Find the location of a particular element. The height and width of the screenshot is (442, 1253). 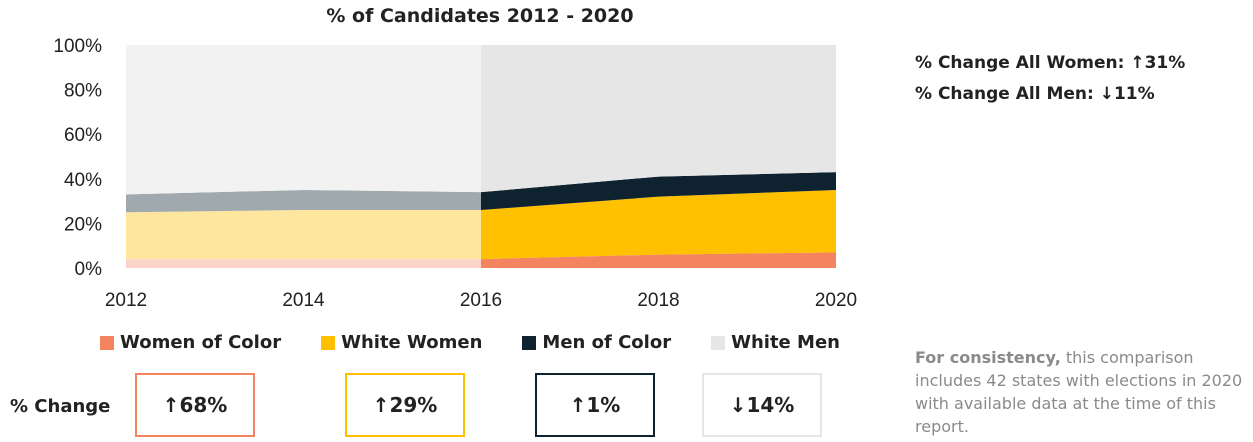

change-box-men-of-color: ↑ 1% is located at coordinates (595, 405).